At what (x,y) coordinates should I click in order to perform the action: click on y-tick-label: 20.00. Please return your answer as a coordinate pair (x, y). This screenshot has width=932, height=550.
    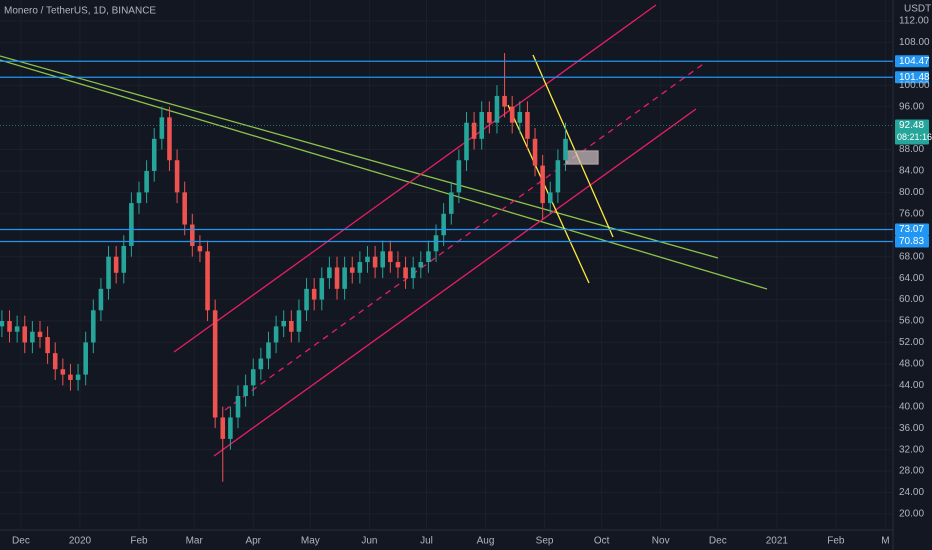
    Looking at the image, I should click on (911, 514).